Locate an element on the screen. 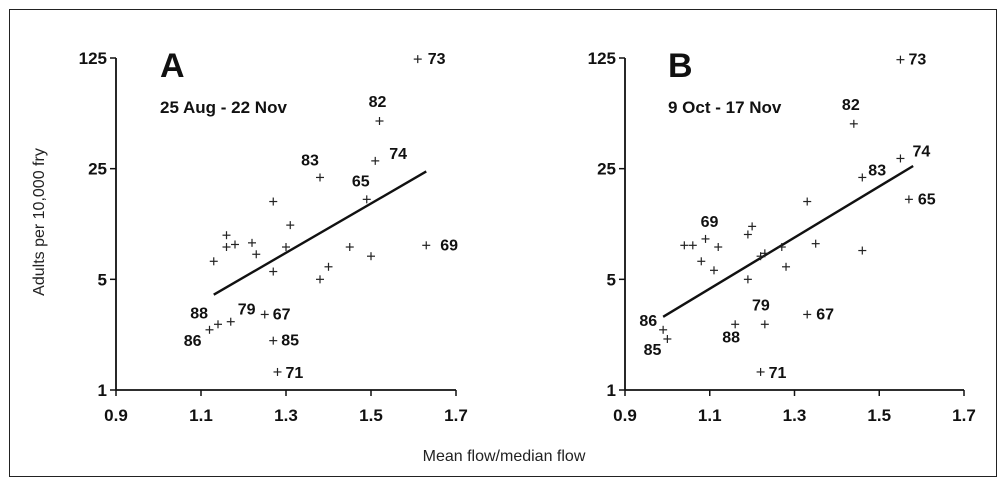 This screenshot has width=1008, height=486. x-axis-label: Mean flow/median flow is located at coordinates (504, 456).